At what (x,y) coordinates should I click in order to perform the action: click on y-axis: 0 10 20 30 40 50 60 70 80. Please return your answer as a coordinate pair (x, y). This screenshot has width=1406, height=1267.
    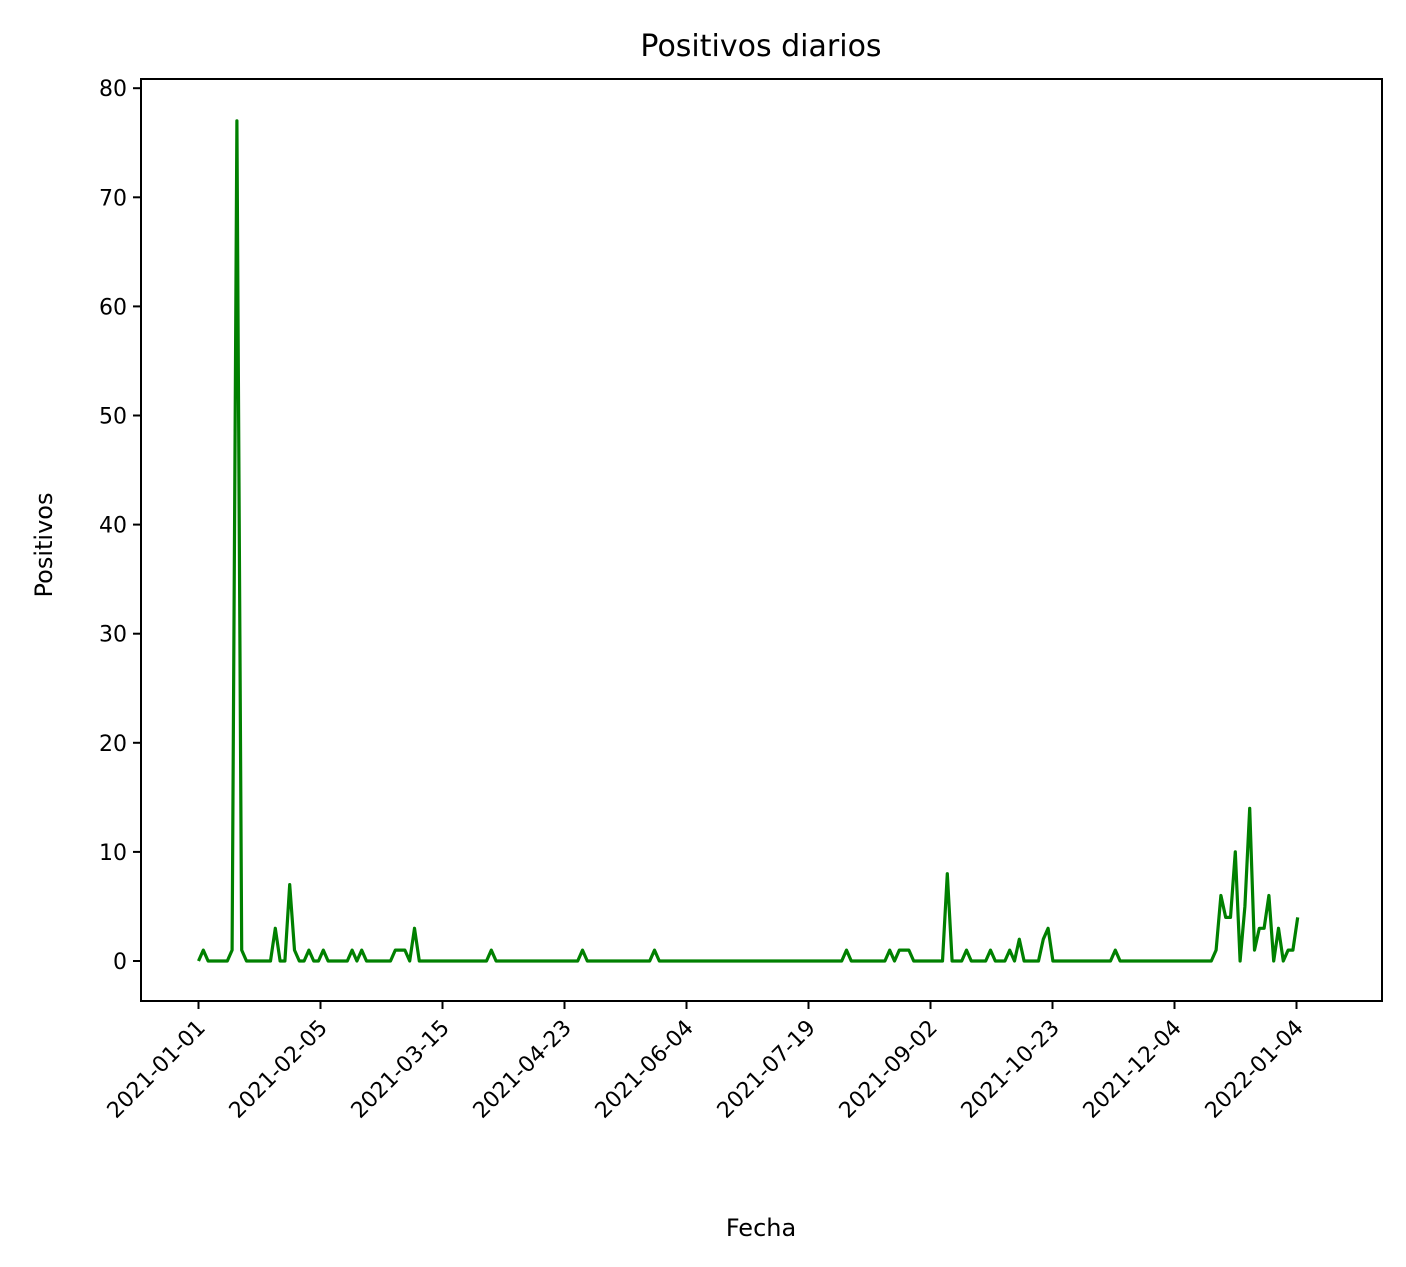
    Looking at the image, I should click on (120, 526).